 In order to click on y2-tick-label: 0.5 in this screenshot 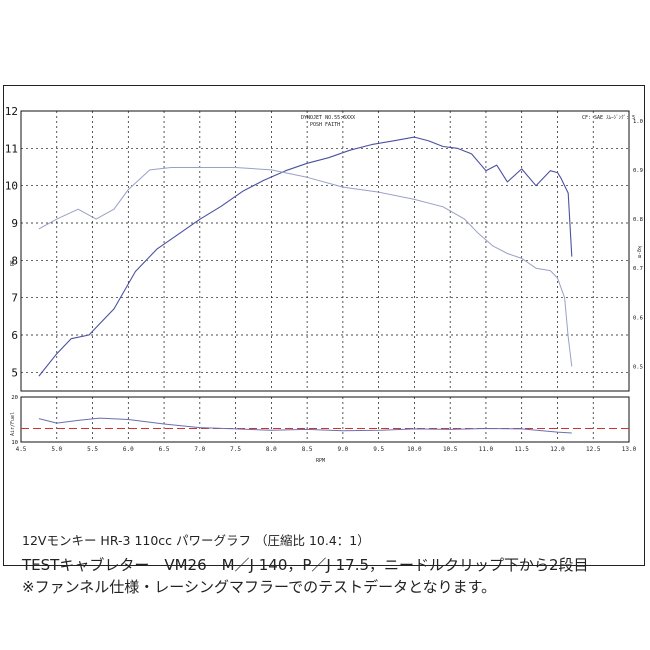, I will do `click(638, 367)`.